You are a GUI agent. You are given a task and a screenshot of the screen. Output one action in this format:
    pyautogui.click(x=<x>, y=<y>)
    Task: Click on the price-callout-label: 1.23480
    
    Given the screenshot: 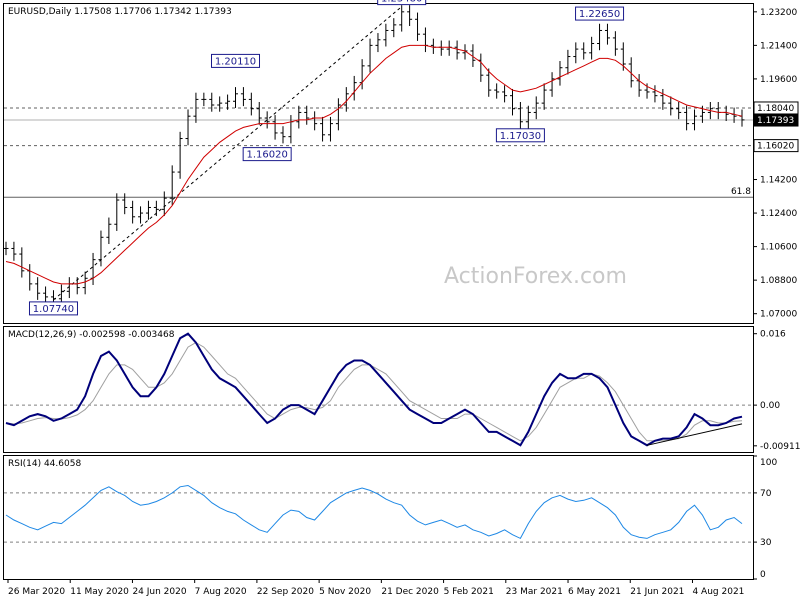 What is the action you would take?
    pyautogui.click(x=401, y=2)
    